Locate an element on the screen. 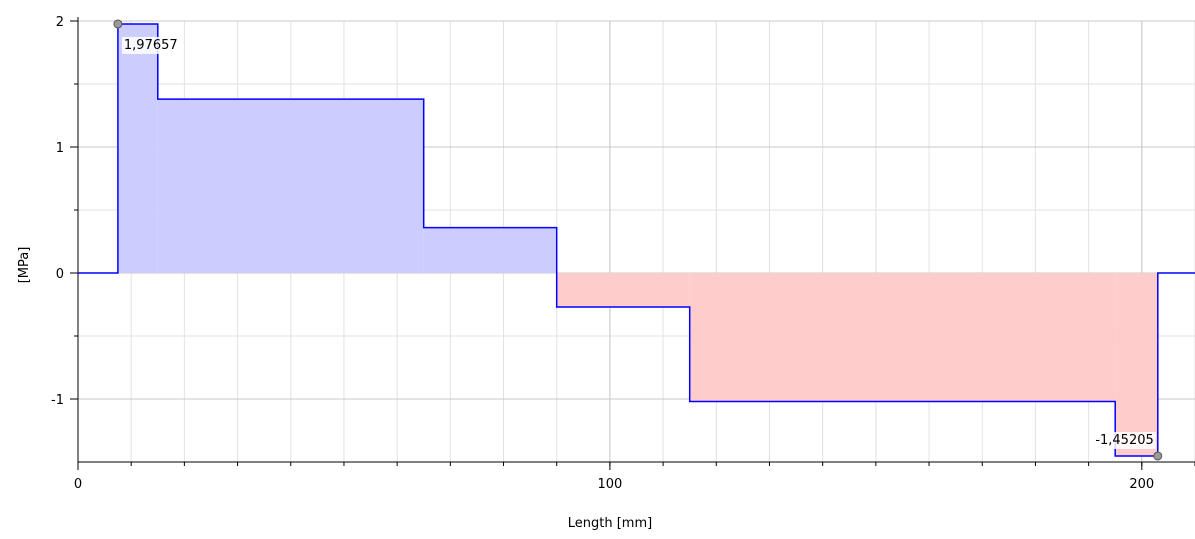  x-tick-label: 100 is located at coordinates (609, 484).